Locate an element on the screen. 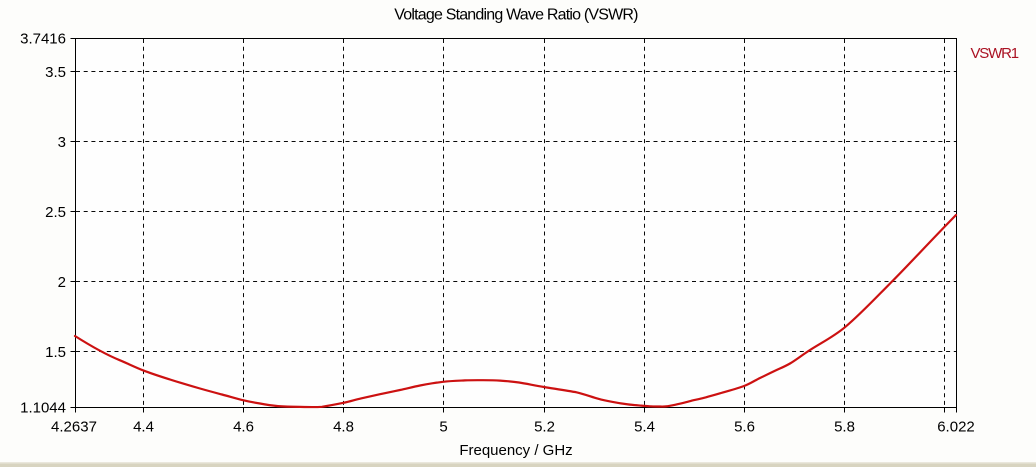 The width and height of the screenshot is (1036, 467). svg-text:Voltage Standing Wave Ratio (V: Voltage Standing Wave Ratio (VSWR) is located at coordinates (516, 15).